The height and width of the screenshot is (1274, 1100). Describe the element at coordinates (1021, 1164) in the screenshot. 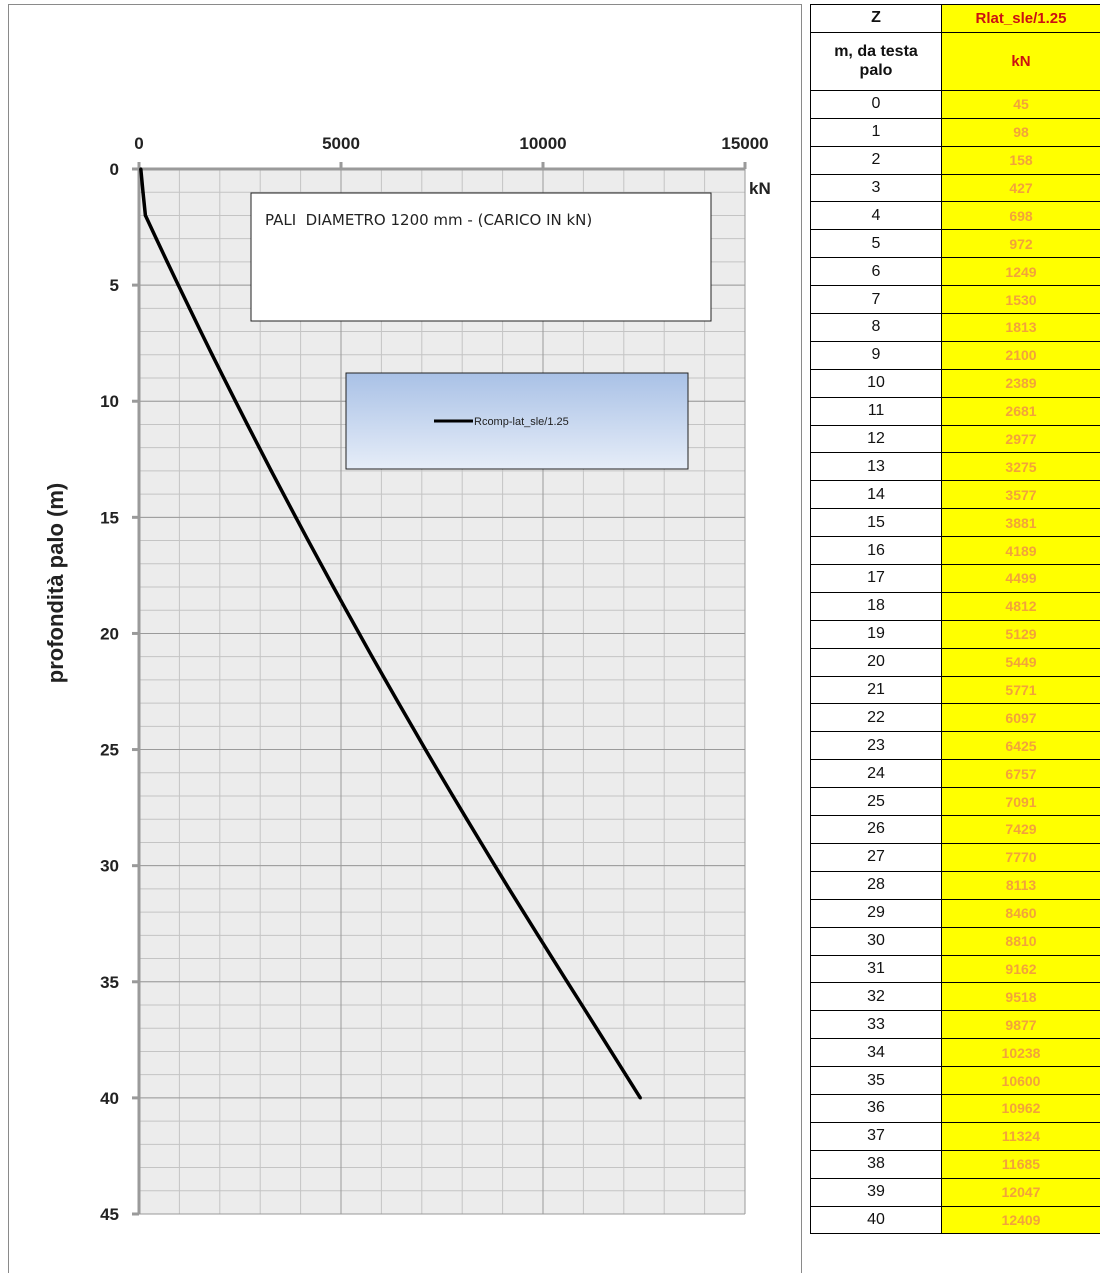

I see `cell-rlat: 11685` at that location.